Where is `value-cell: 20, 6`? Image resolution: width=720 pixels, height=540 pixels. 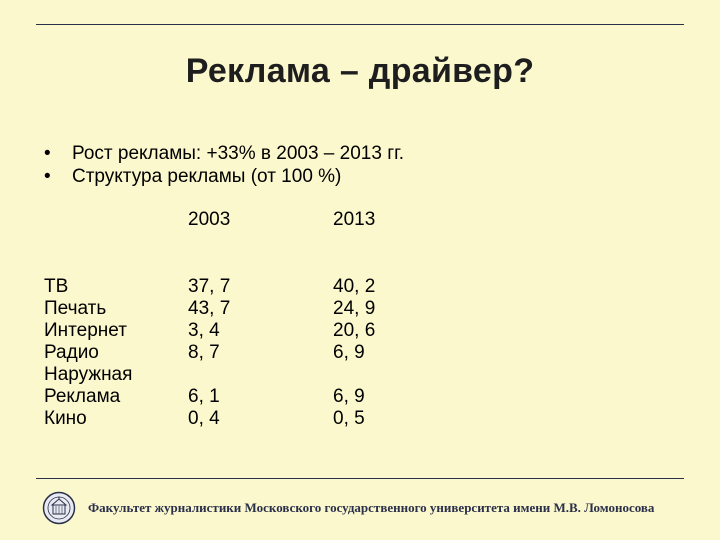 value-cell: 20, 6 is located at coordinates (354, 330).